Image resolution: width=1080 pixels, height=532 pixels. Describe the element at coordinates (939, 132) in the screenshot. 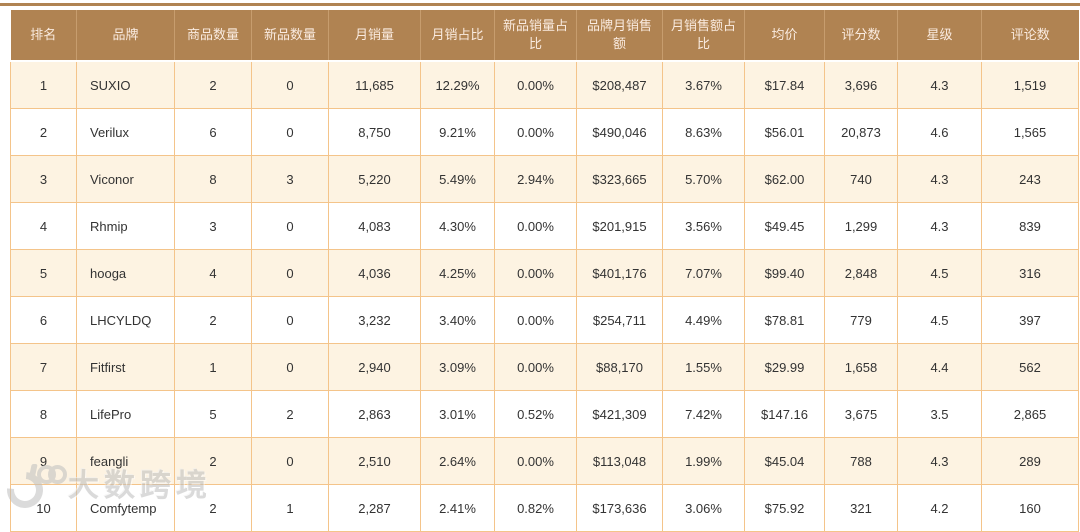

I see `cell-star: 4.6` at that location.